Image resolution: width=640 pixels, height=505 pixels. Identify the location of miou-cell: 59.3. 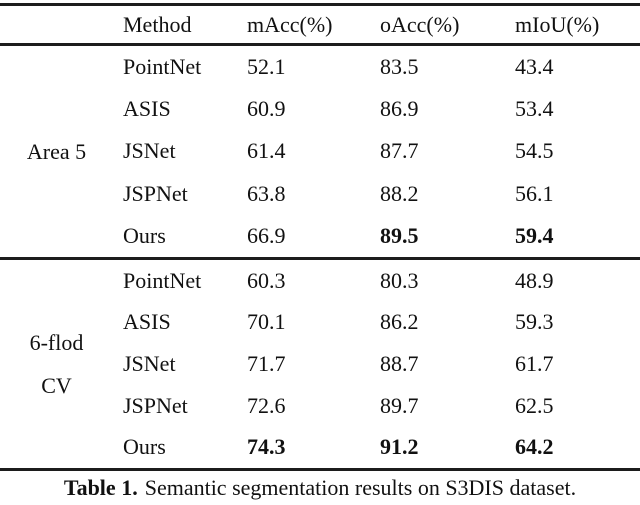
(534, 322).